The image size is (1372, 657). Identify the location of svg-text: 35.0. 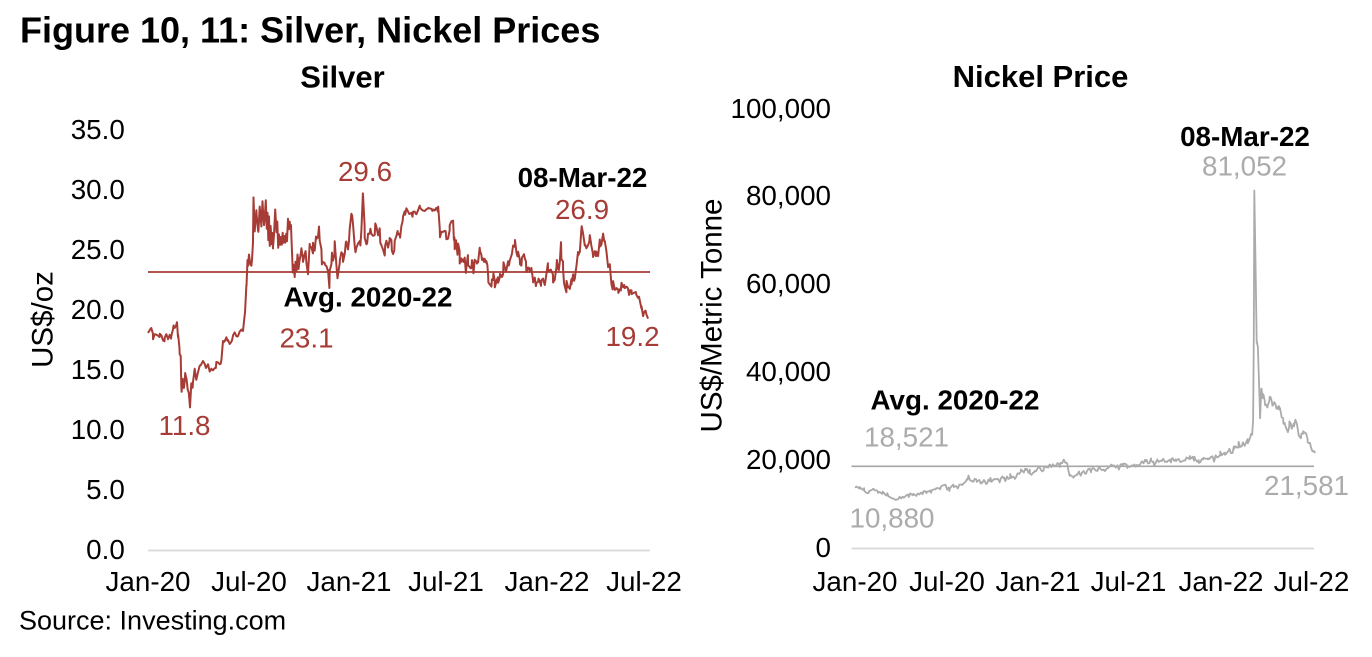
(98, 129).